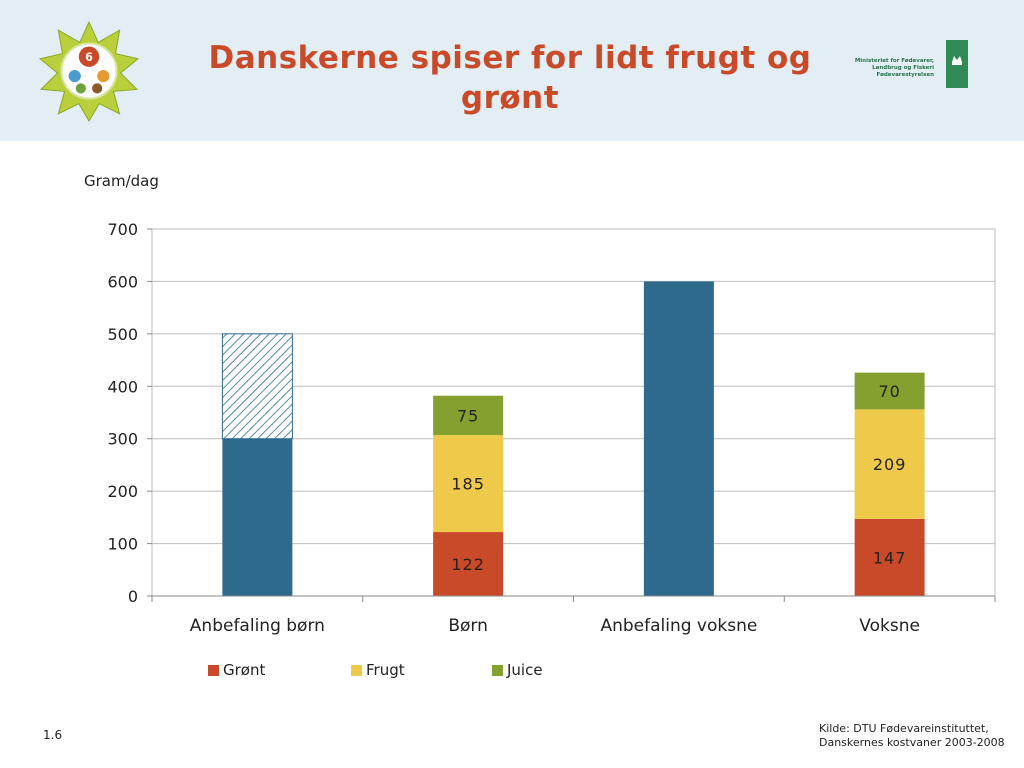 The height and width of the screenshot is (768, 1024). What do you see at coordinates (89, 57) in the screenshot?
I see `svg-text: 6` at bounding box center [89, 57].